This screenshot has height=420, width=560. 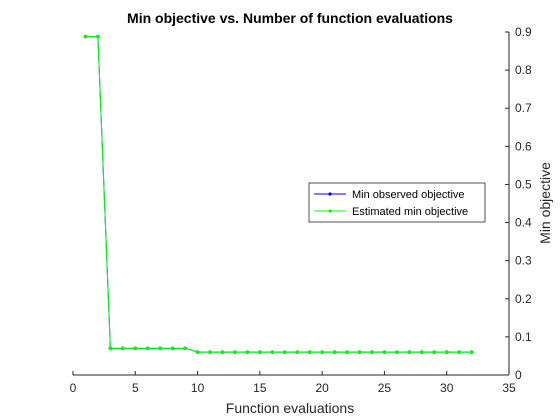 What do you see at coordinates (408, 195) in the screenshot?
I see `legend-entry: Min observed objective` at bounding box center [408, 195].